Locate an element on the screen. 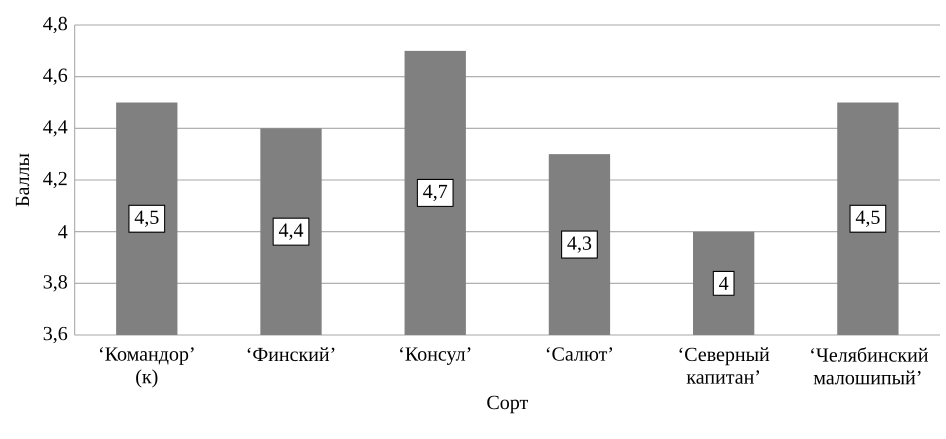 The image size is (946, 439). data-label: 4,7 is located at coordinates (435, 193).